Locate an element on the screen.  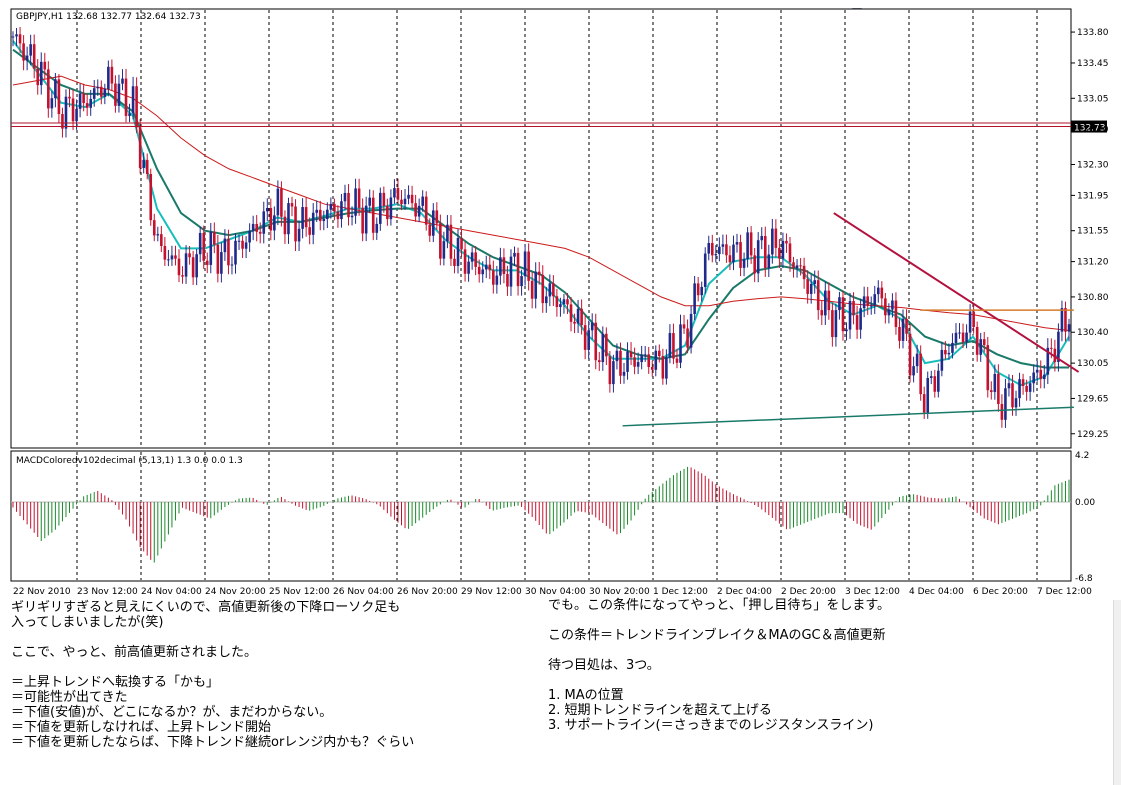
y-tick-label: 131.95 is located at coordinates (1093, 196).